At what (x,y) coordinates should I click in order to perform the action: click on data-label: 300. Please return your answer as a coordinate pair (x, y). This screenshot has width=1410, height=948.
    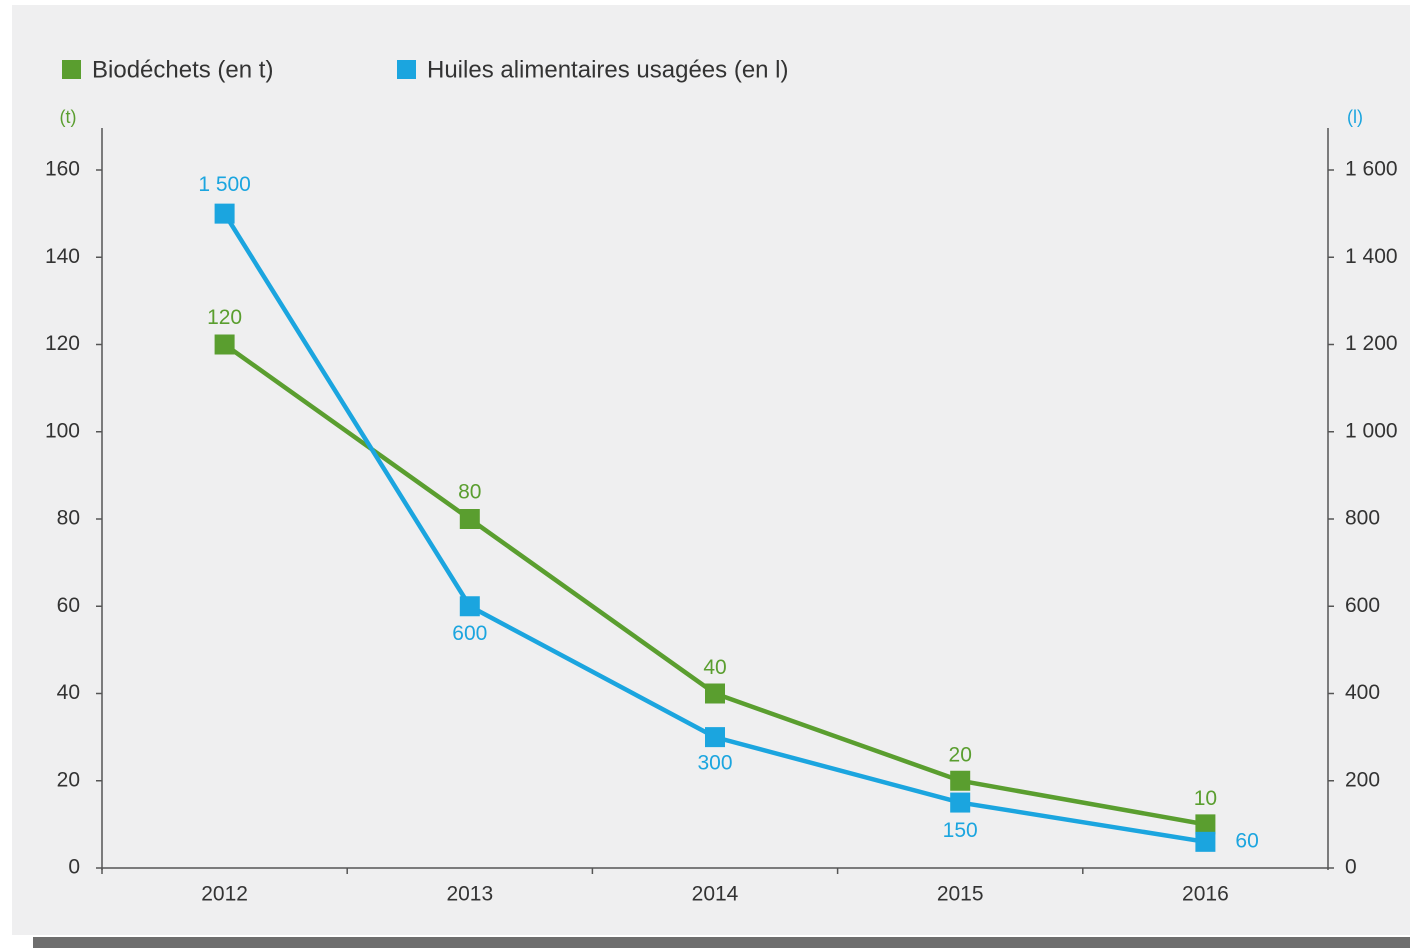
    Looking at the image, I should click on (714, 763).